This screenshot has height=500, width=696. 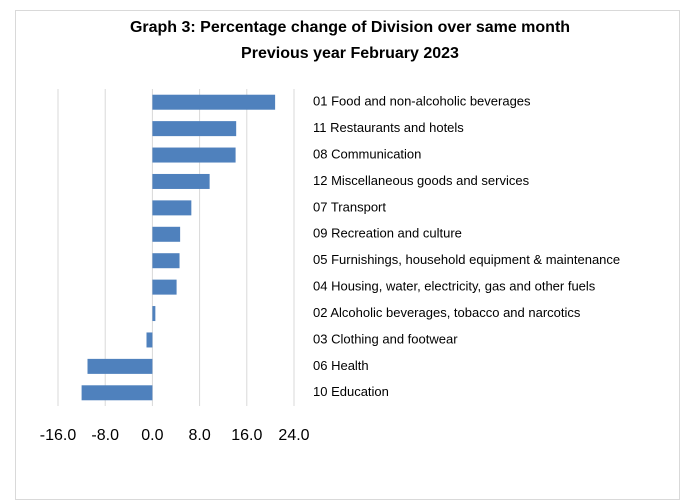 I want to click on x-tick-label: -16.0, so click(x=58, y=435).